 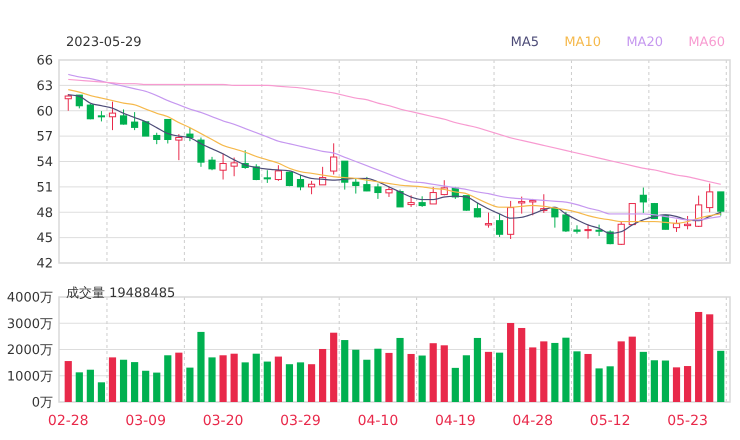 I want to click on y-tick-label: 48, so click(x=44, y=213).